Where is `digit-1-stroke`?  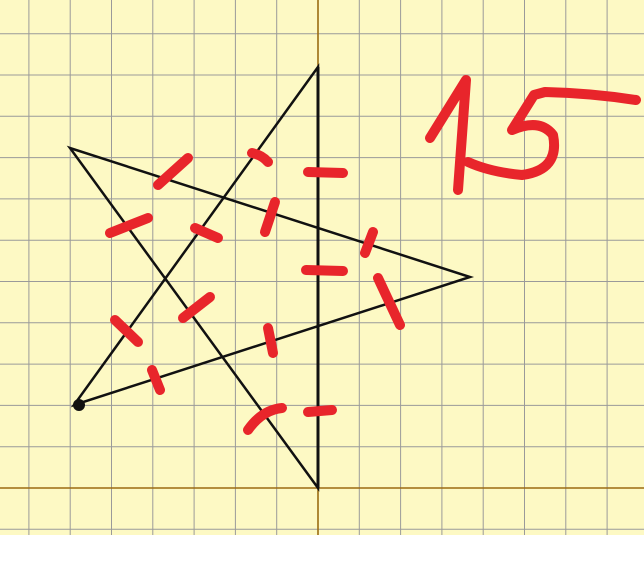
digit-1-stroke is located at coordinates (448, 135).